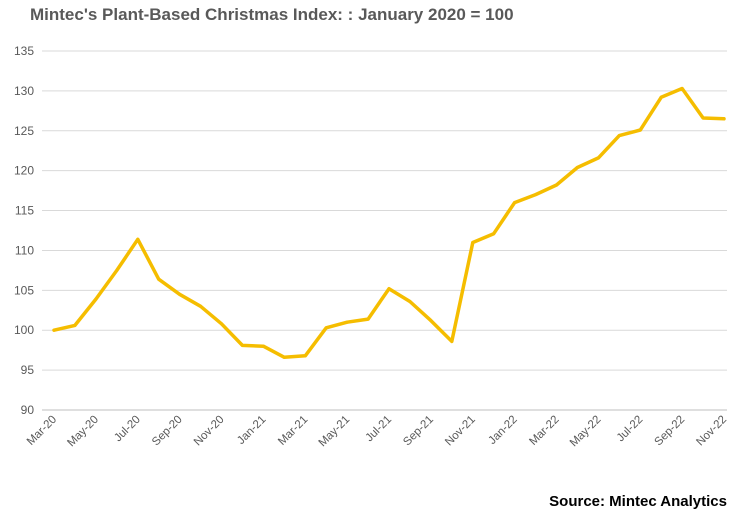 This screenshot has width=747, height=526. Describe the element at coordinates (167, 431) in the screenshot. I see `x-tick-label: Sep-20` at that location.